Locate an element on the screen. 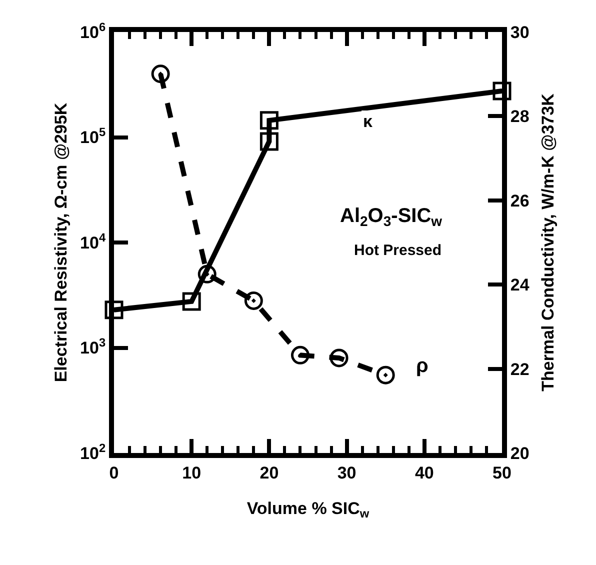  x-tick-label: 10 is located at coordinates (192, 472).